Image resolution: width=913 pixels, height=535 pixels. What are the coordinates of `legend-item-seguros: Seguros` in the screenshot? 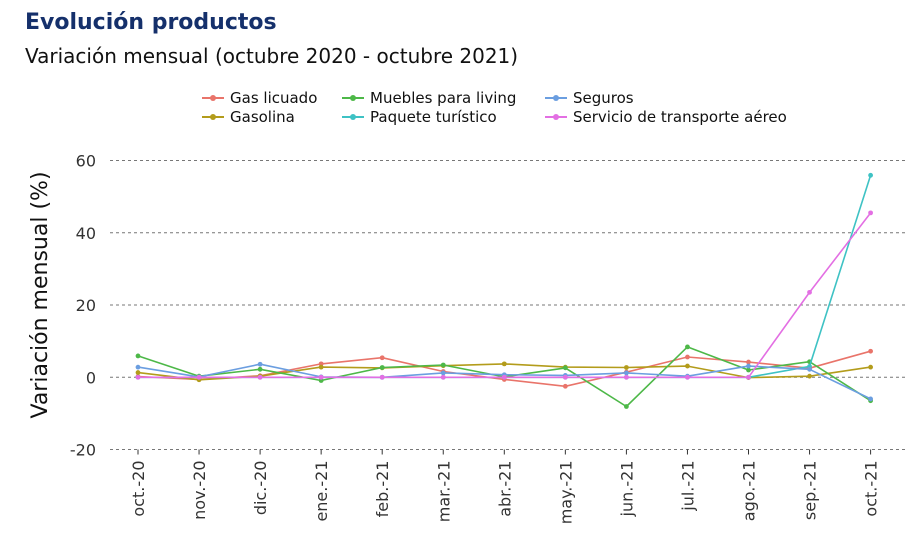 It's located at (589, 98).